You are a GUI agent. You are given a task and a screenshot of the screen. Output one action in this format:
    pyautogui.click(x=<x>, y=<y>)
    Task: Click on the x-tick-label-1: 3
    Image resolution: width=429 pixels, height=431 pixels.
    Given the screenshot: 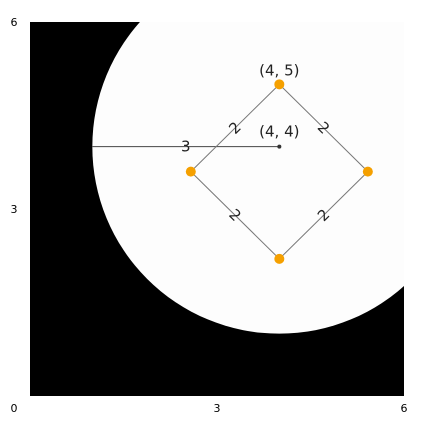 What is the action you would take?
    pyautogui.click(x=217, y=408)
    